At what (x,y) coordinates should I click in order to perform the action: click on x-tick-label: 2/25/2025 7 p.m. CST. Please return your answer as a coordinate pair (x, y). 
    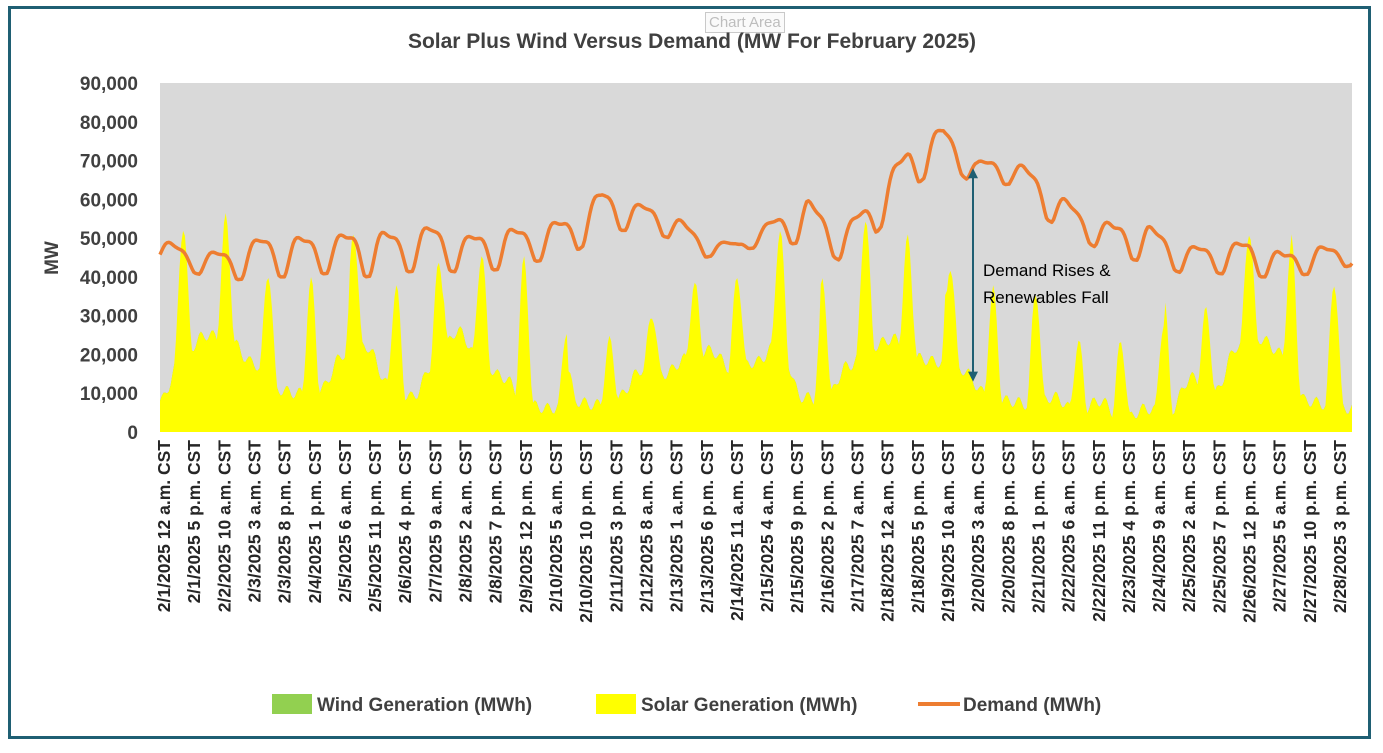
    Looking at the image, I should click on (1219, 526).